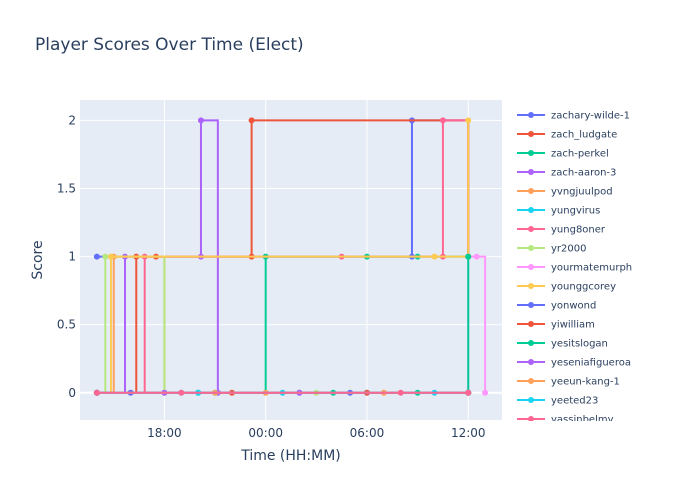  What do you see at coordinates (66, 189) in the screenshot?
I see `y-tick-label: 1.5` at bounding box center [66, 189].